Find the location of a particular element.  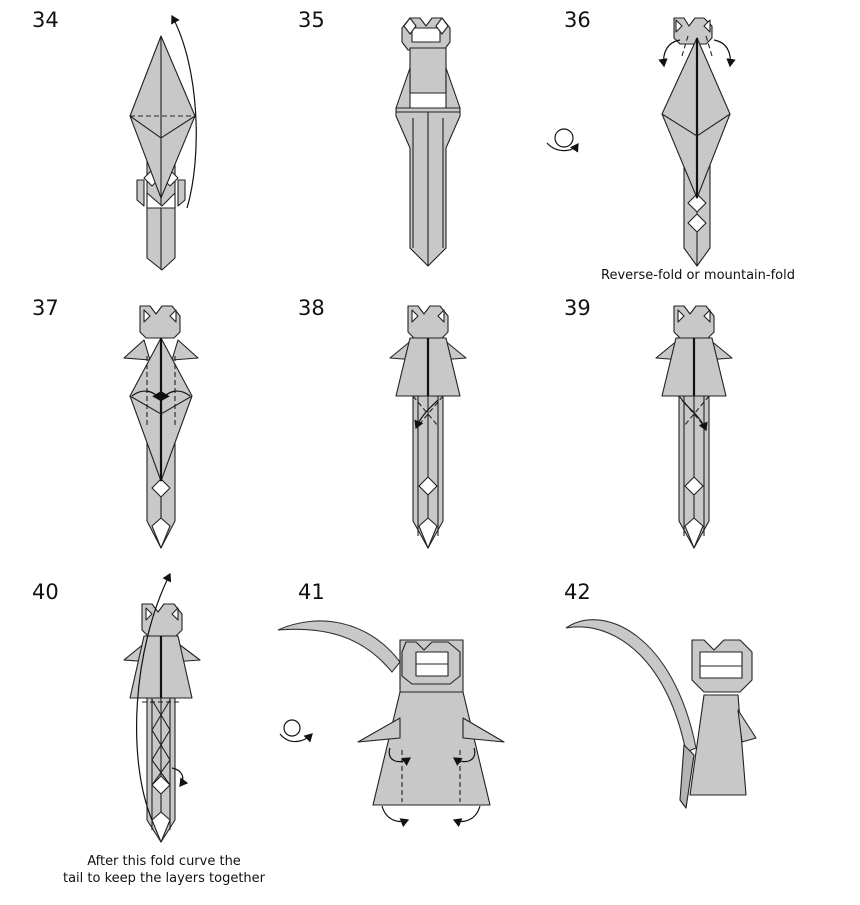

step-number: 35 is located at coordinates (311, 20).